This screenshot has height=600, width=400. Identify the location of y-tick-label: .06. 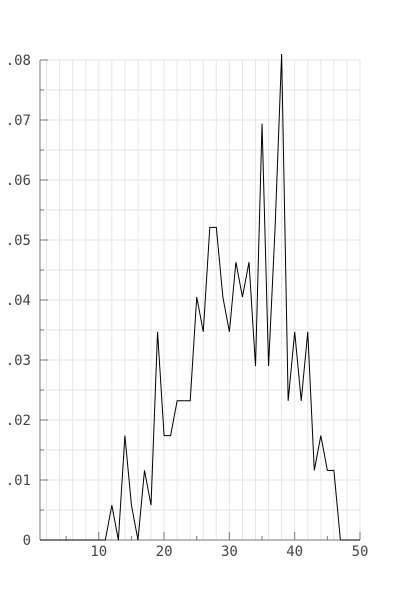
(18, 181).